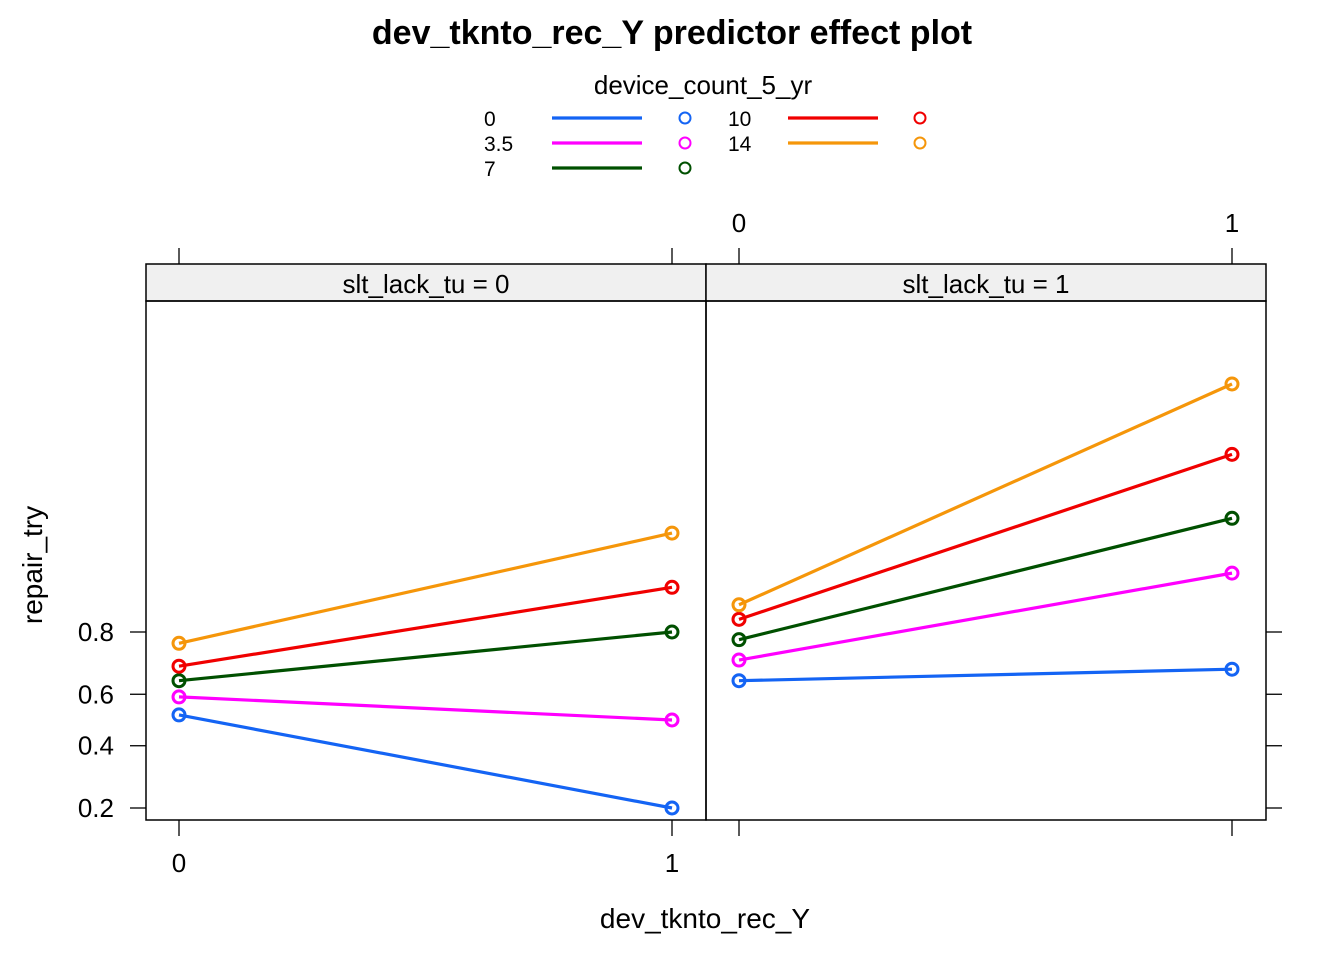  Describe the element at coordinates (985, 616) in the screenshot. I see `series-line-p1-s1` at that location.